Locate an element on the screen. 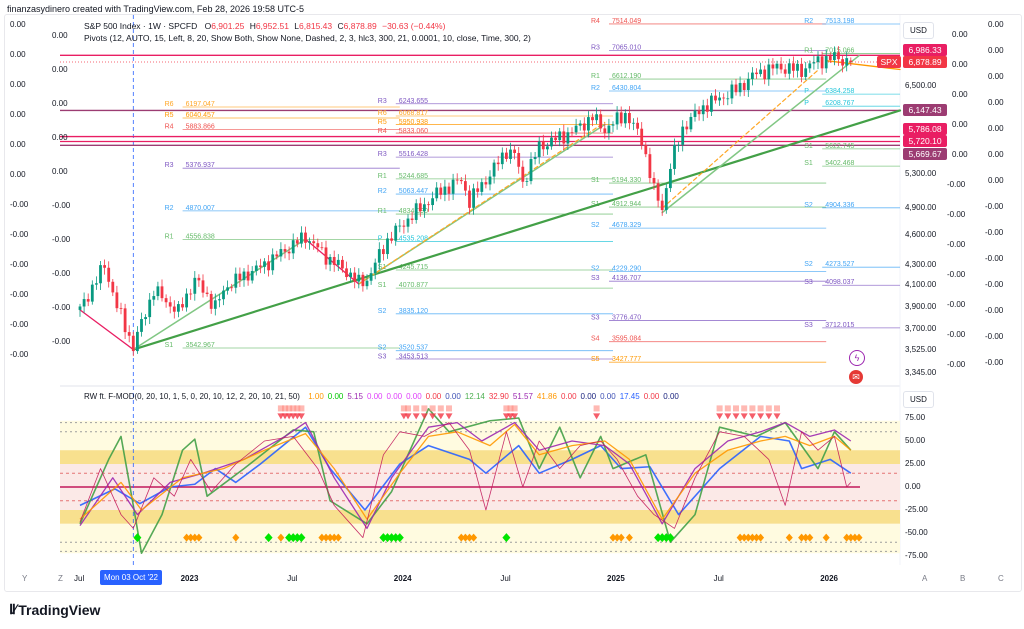  time-axis-button-b: B is located at coordinates (963, 578).